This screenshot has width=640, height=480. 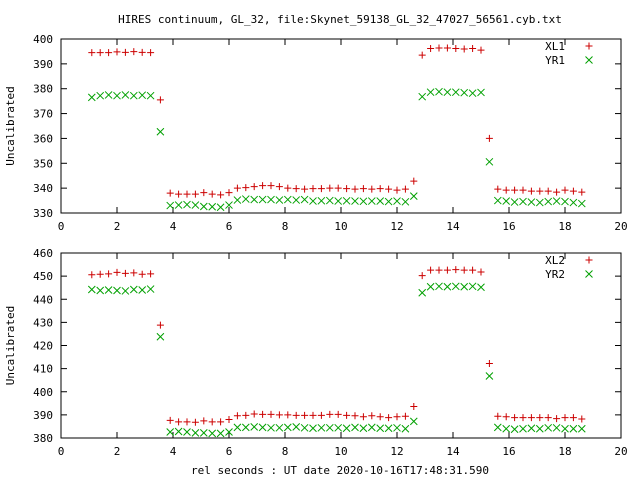 What do you see at coordinates (43, 415) in the screenshot?
I see `y-tick-label: 390` at bounding box center [43, 415].